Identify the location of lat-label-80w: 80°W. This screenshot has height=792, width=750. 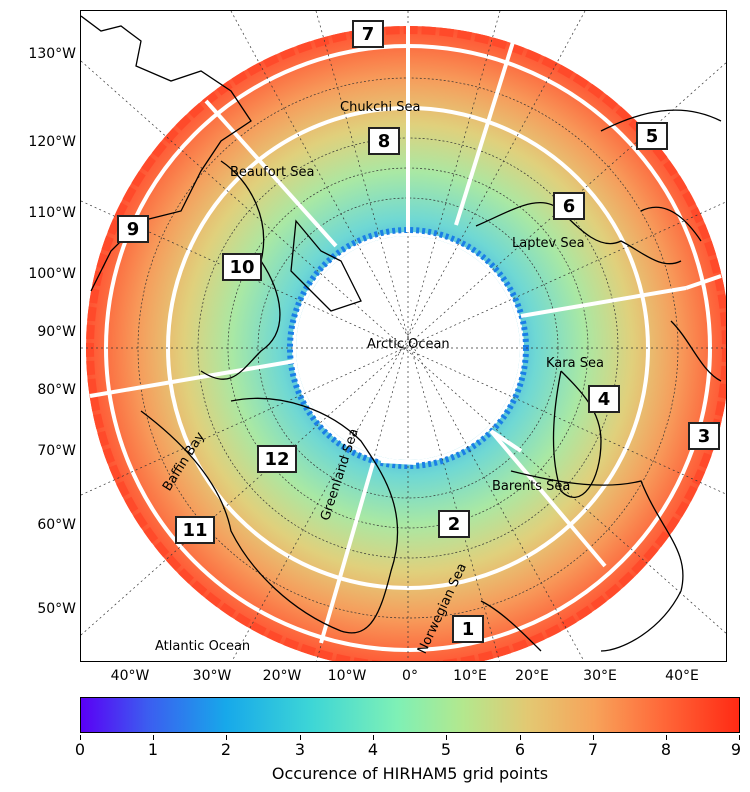
(56, 390).